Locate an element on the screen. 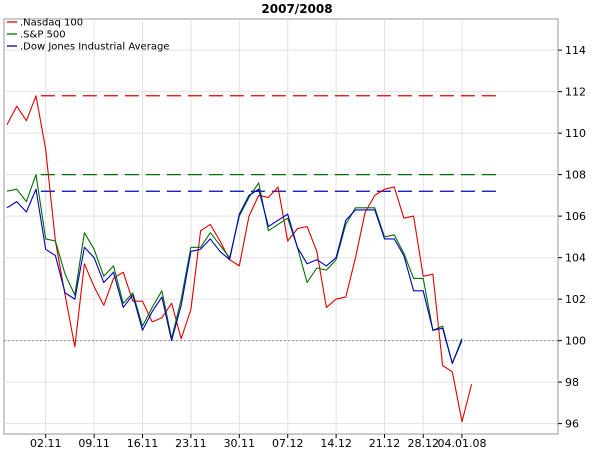 The width and height of the screenshot is (595, 450). y-tick-label: 96 is located at coordinates (572, 424).